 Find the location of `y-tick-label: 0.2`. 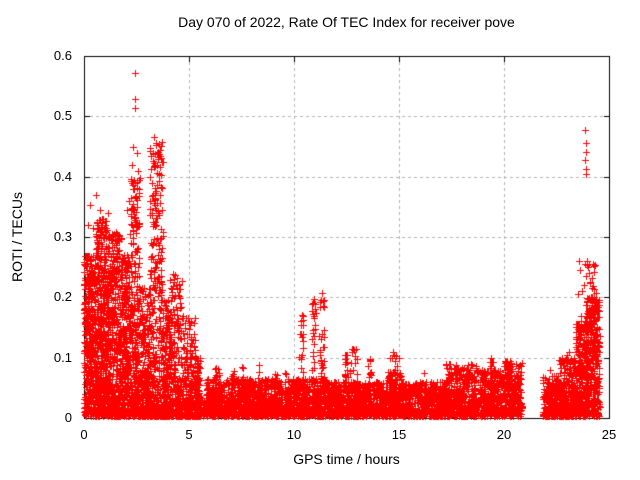

y-tick-label: 0.2 is located at coordinates (62, 297).